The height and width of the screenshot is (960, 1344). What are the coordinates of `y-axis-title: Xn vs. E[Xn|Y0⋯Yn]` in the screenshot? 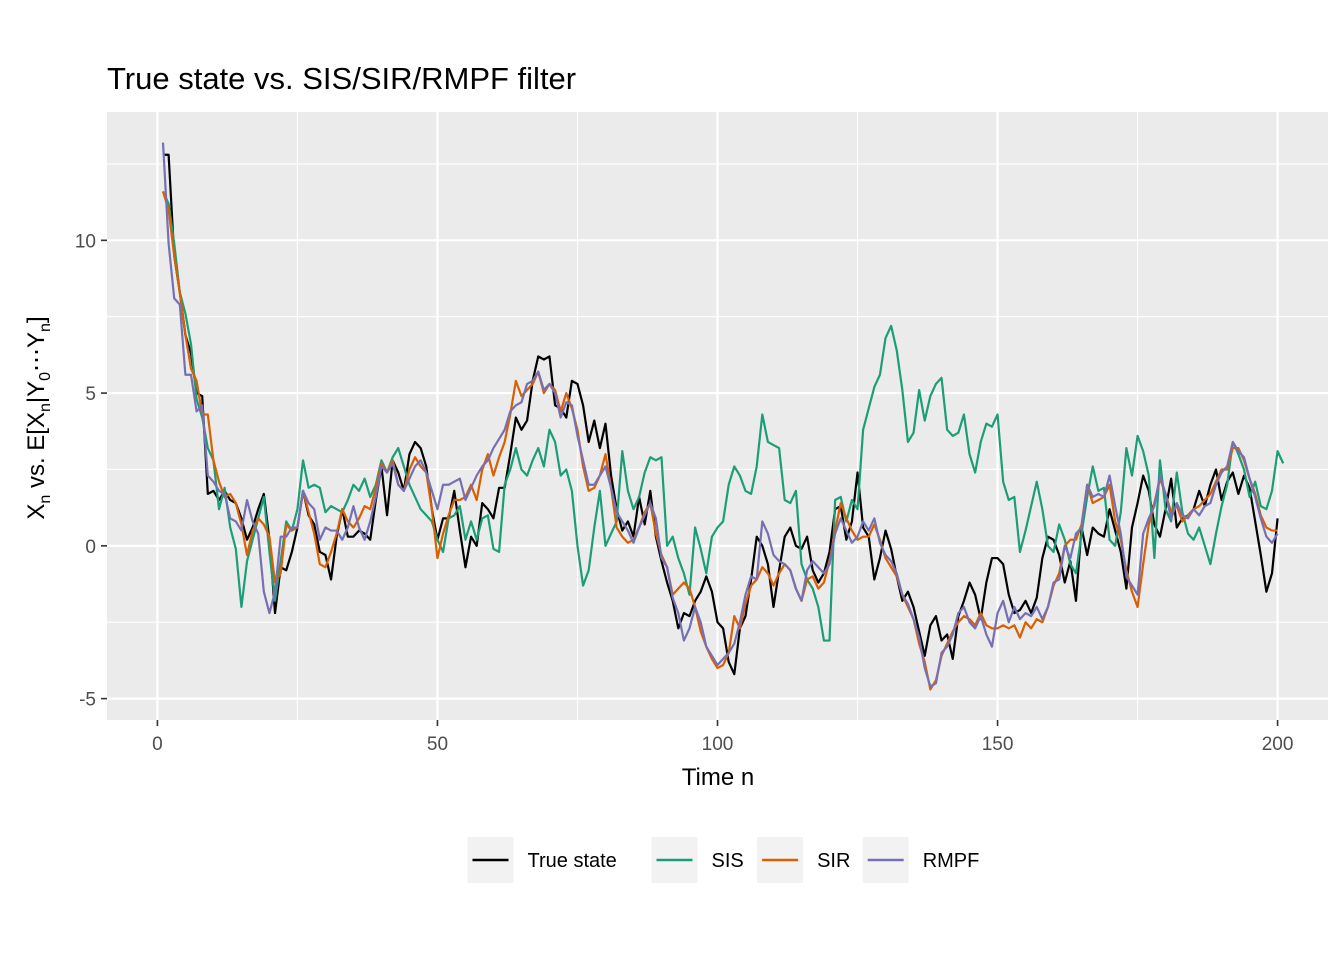 It's located at (38, 417).